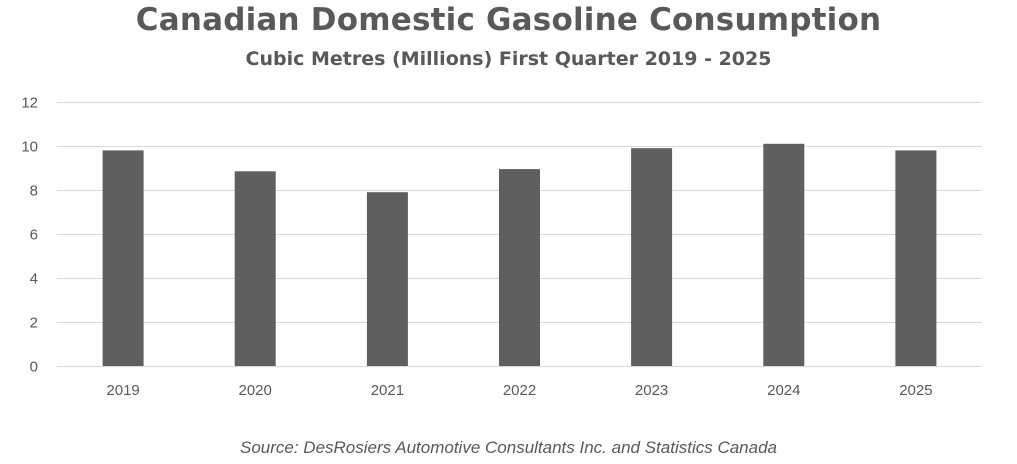 This screenshot has height=464, width=1017. I want to click on y-axis-tick-labels: 0 2 4 6 8 10 12, so click(29, 235).